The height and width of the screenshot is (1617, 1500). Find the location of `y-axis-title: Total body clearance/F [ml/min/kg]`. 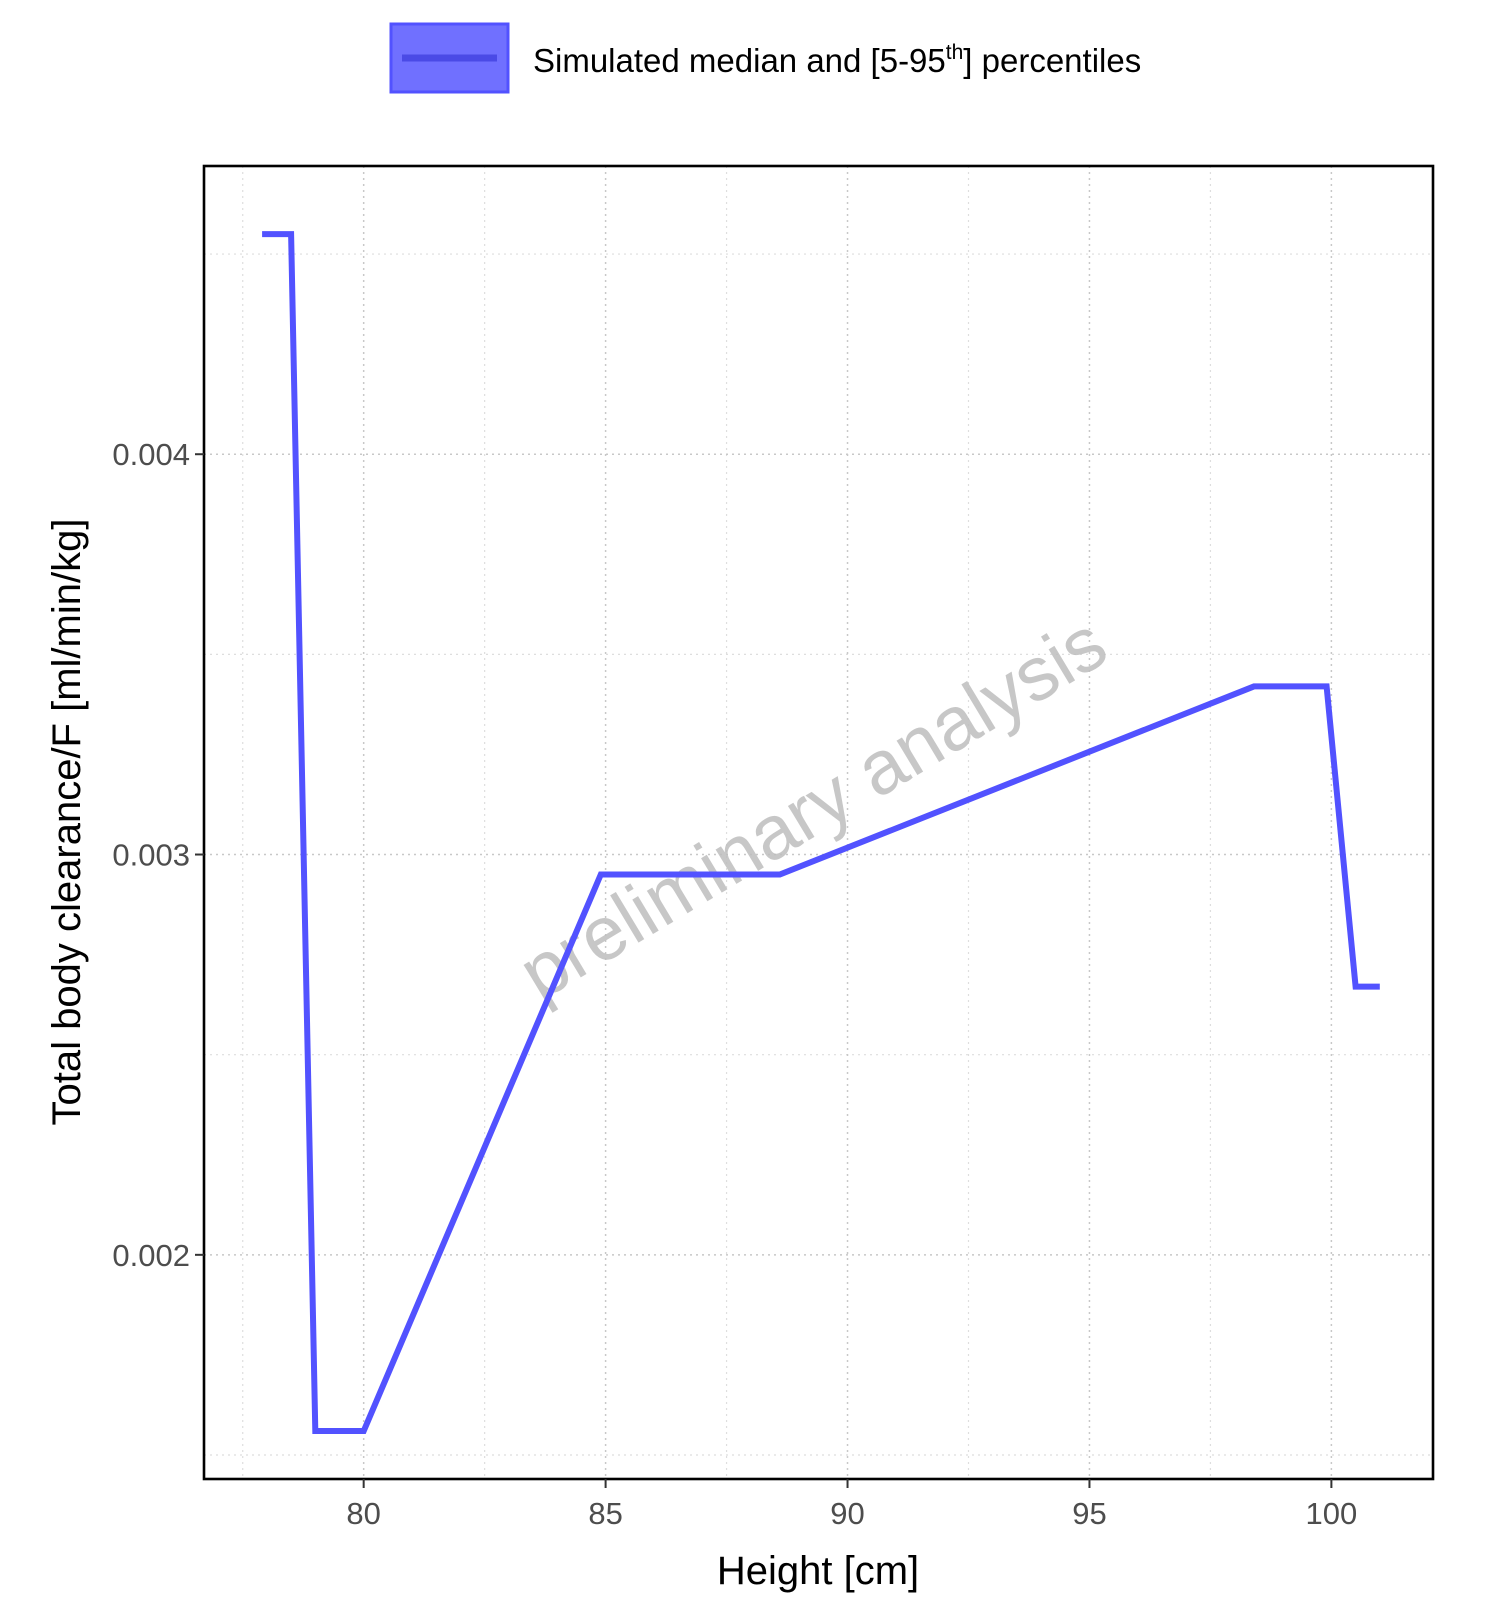

y-axis-title: Total body clearance/F [ml/min/kg] is located at coordinates (67, 822).